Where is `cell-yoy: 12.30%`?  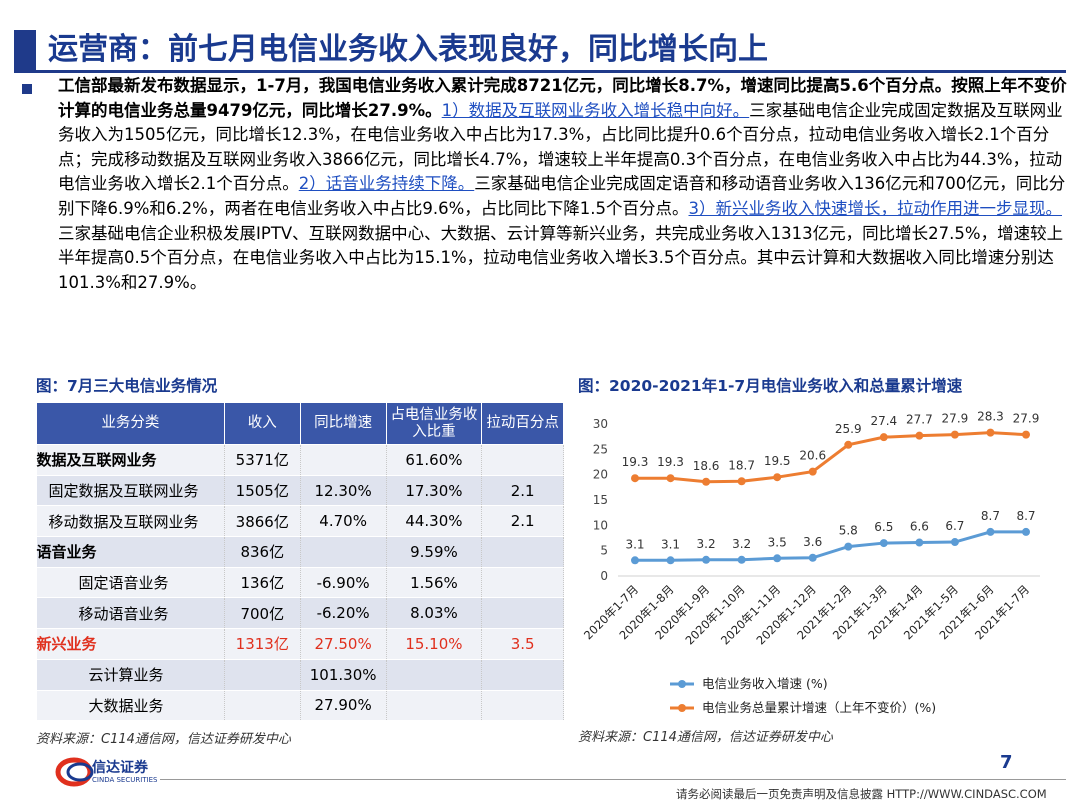 cell-yoy: 12.30% is located at coordinates (343, 491).